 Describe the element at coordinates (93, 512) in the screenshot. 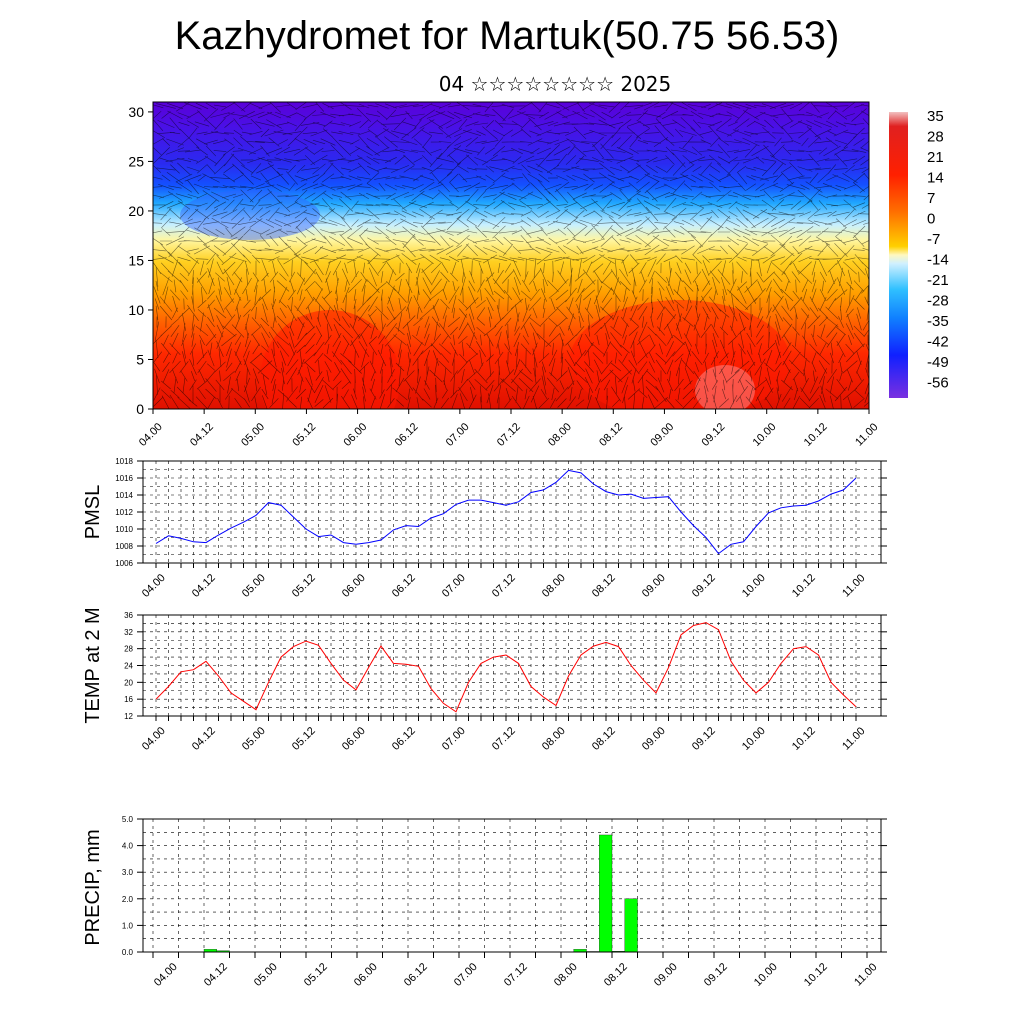

I see `y-axis-label: PMSL` at that location.